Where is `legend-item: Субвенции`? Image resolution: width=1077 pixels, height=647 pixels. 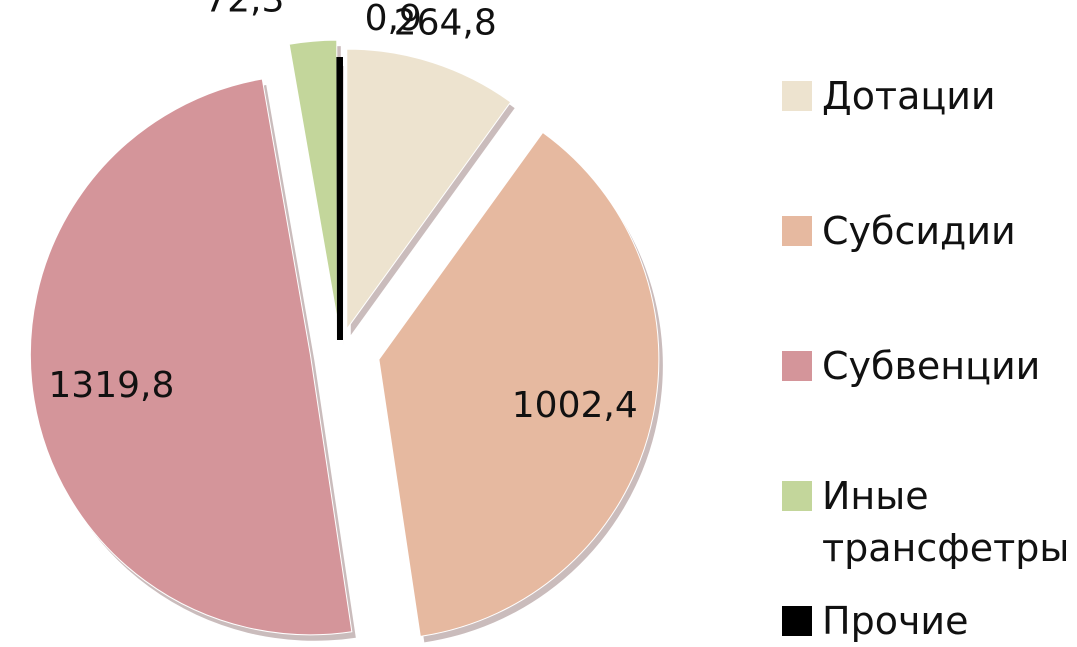 legend-item: Субвенции is located at coordinates (927, 366).